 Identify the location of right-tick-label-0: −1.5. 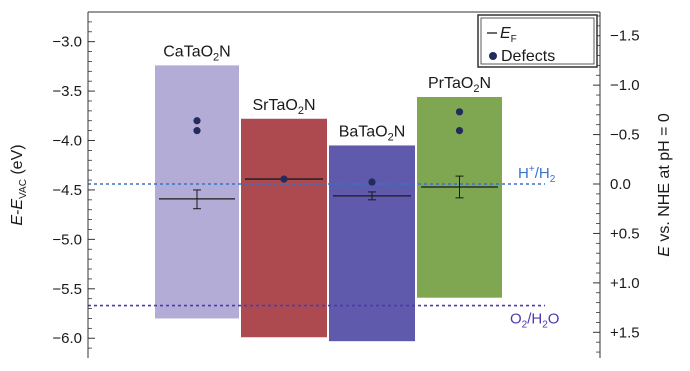
(625, 36).